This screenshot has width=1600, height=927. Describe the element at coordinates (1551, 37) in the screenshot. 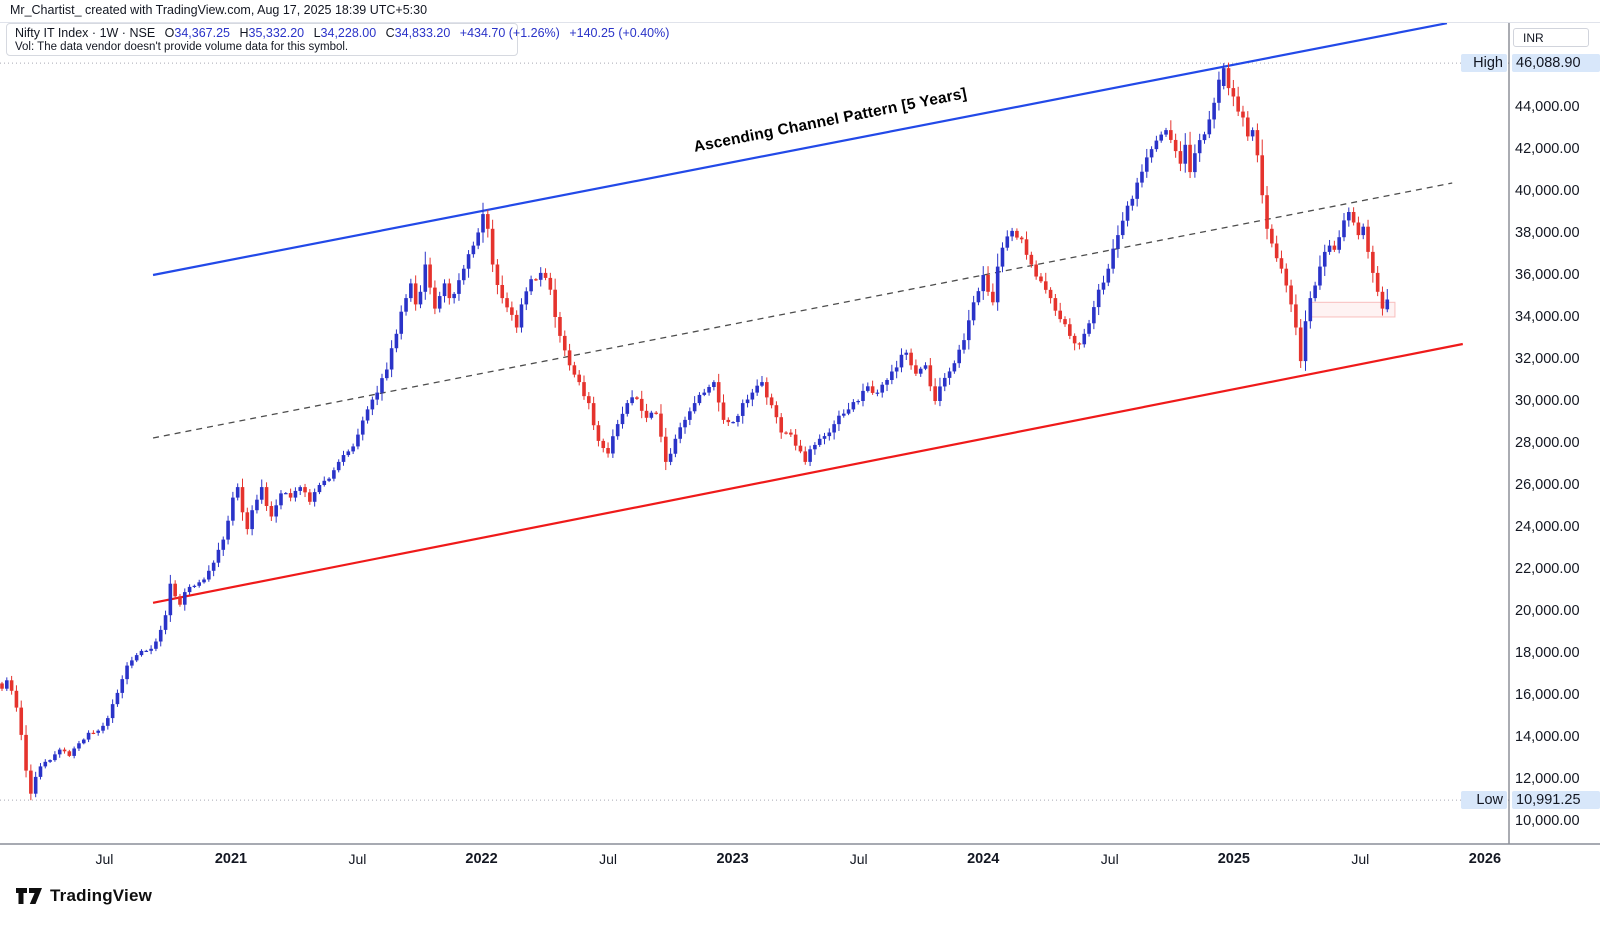

I see `currency-box: INR` at that location.